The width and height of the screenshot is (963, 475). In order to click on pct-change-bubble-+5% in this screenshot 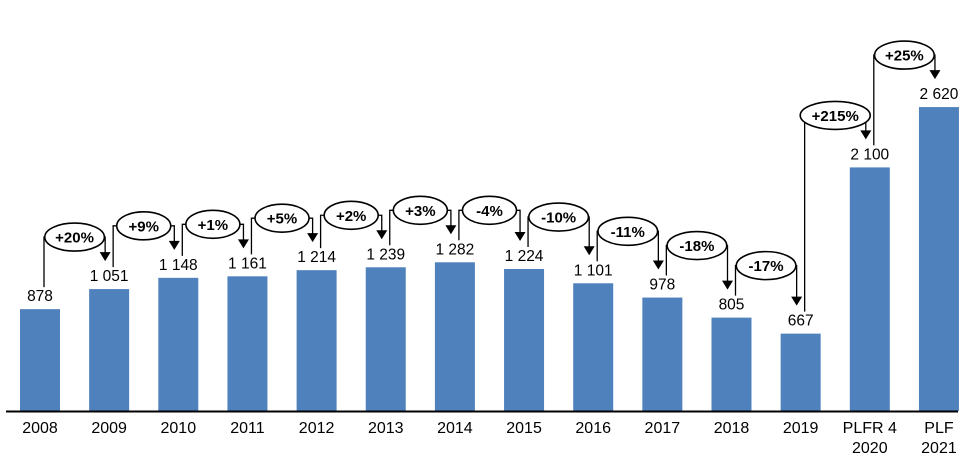, I will do `click(282, 218)`.